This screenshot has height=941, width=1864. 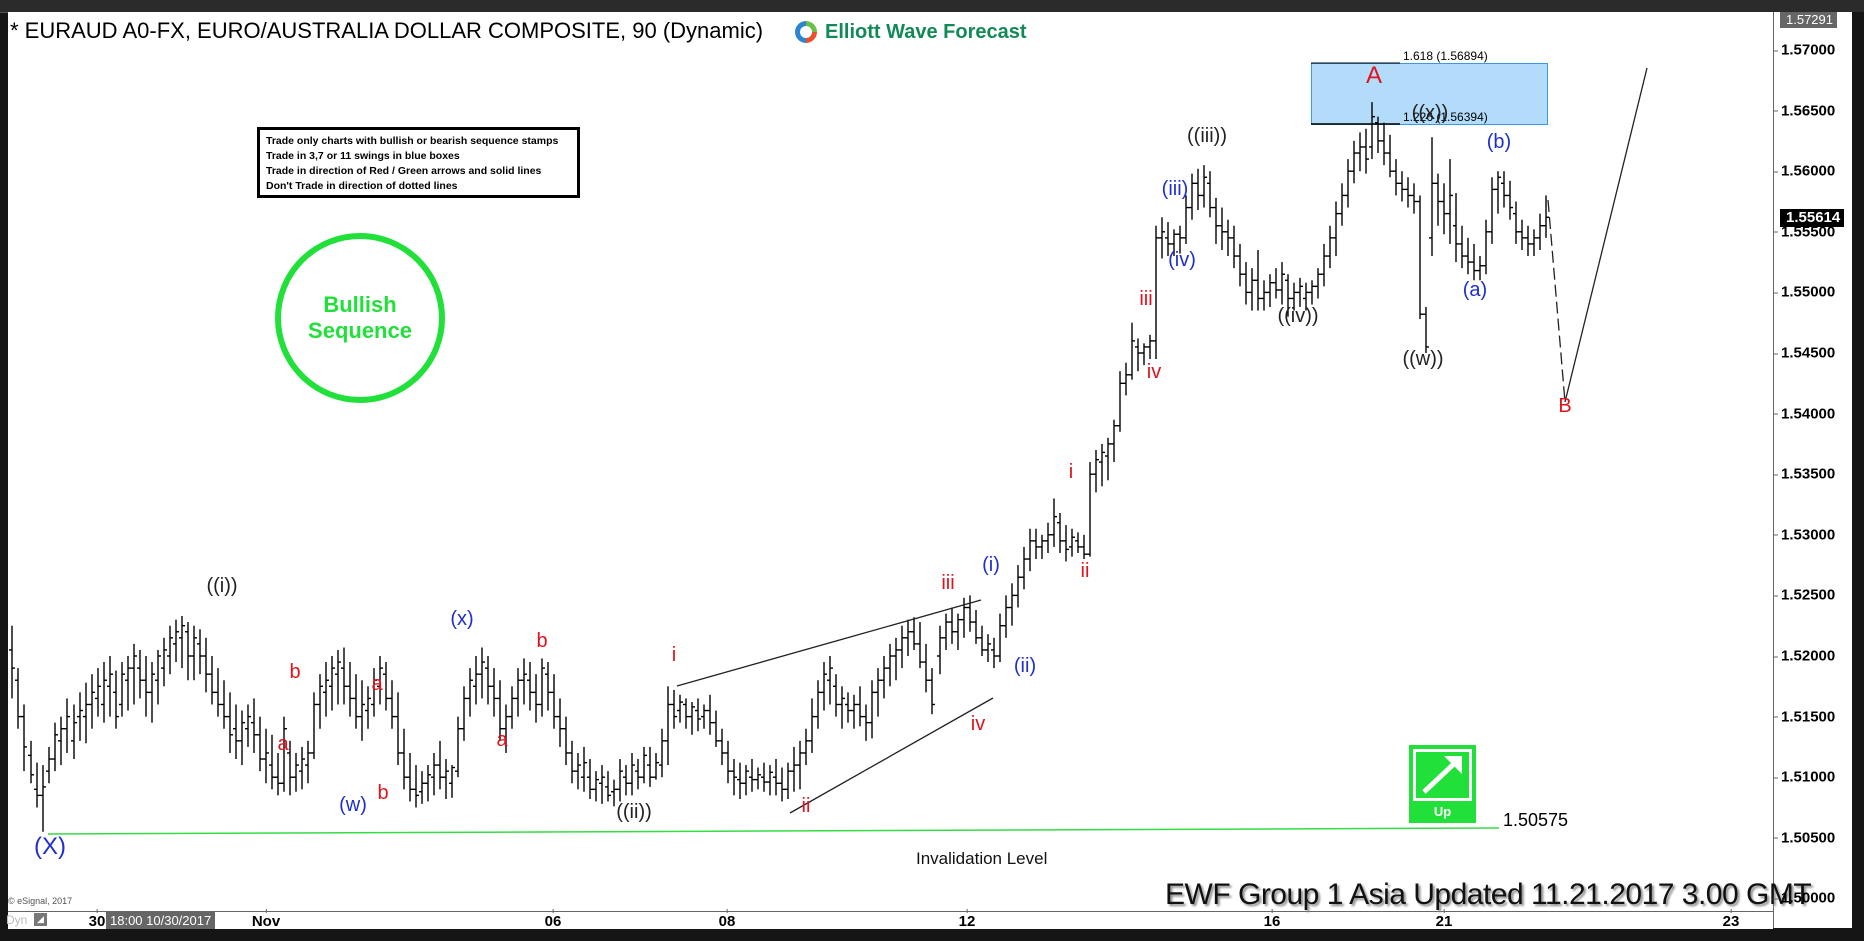 I want to click on wave-label: ((iv)), so click(x=1298, y=316).